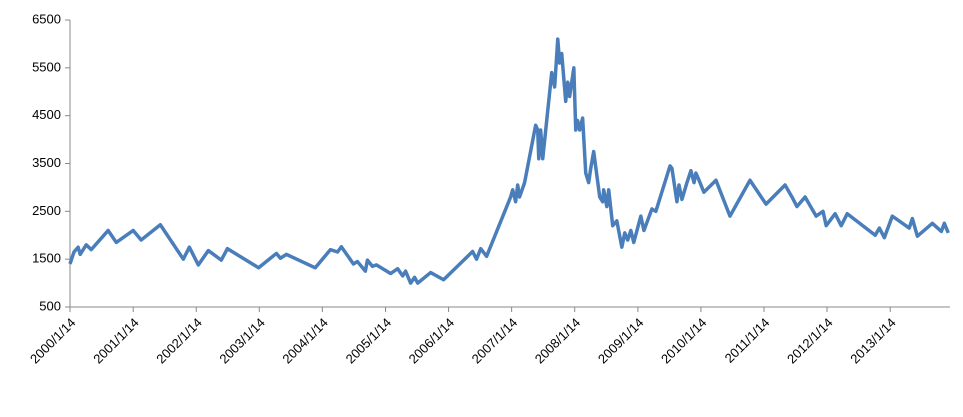 The image size is (963, 417). Describe the element at coordinates (46, 162) in the screenshot. I see `y-tick-label: 3500` at that location.